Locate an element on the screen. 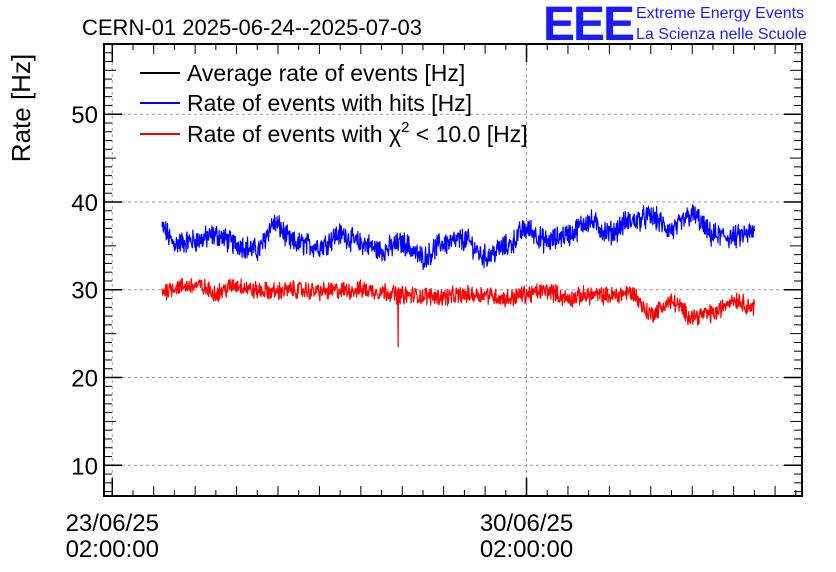  x-tick-label-date-0: 23/06/25 is located at coordinates (112, 523).